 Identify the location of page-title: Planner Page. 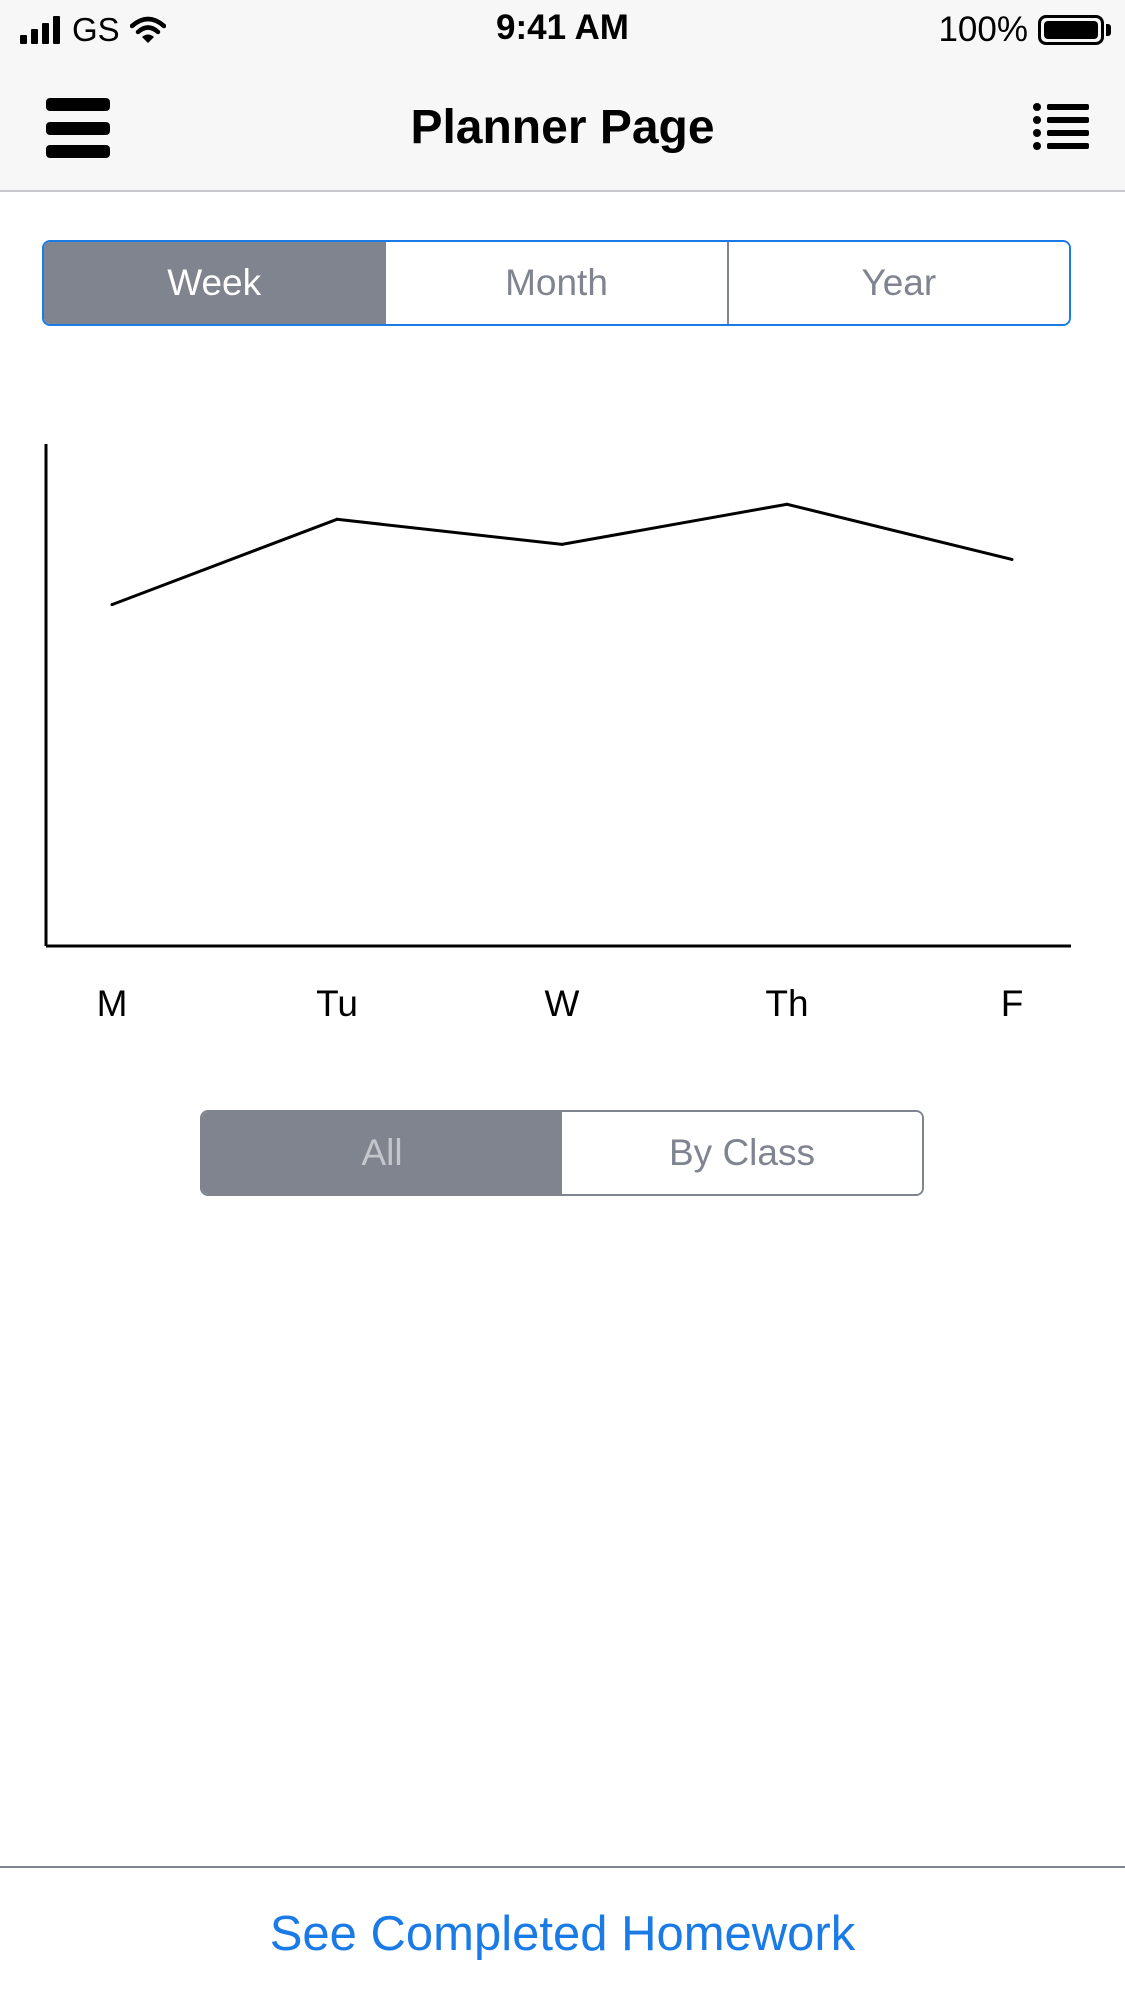
(562, 127).